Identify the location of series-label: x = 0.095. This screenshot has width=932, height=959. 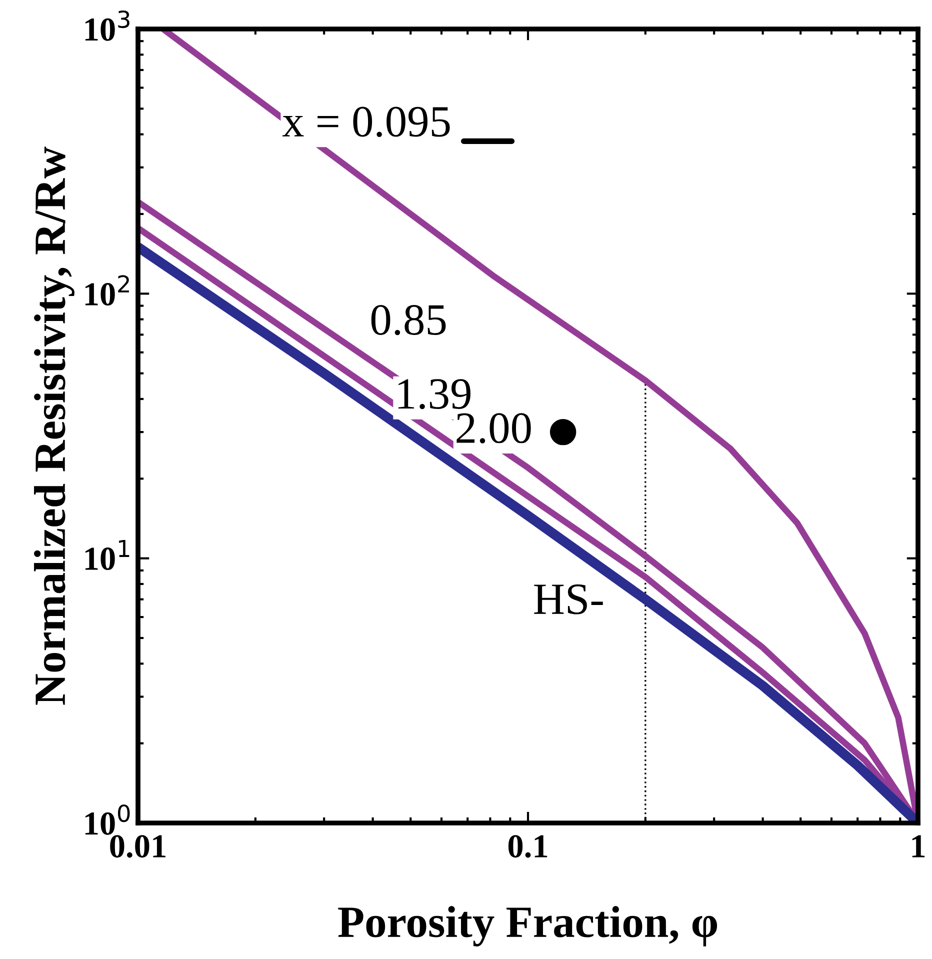
(366, 121).